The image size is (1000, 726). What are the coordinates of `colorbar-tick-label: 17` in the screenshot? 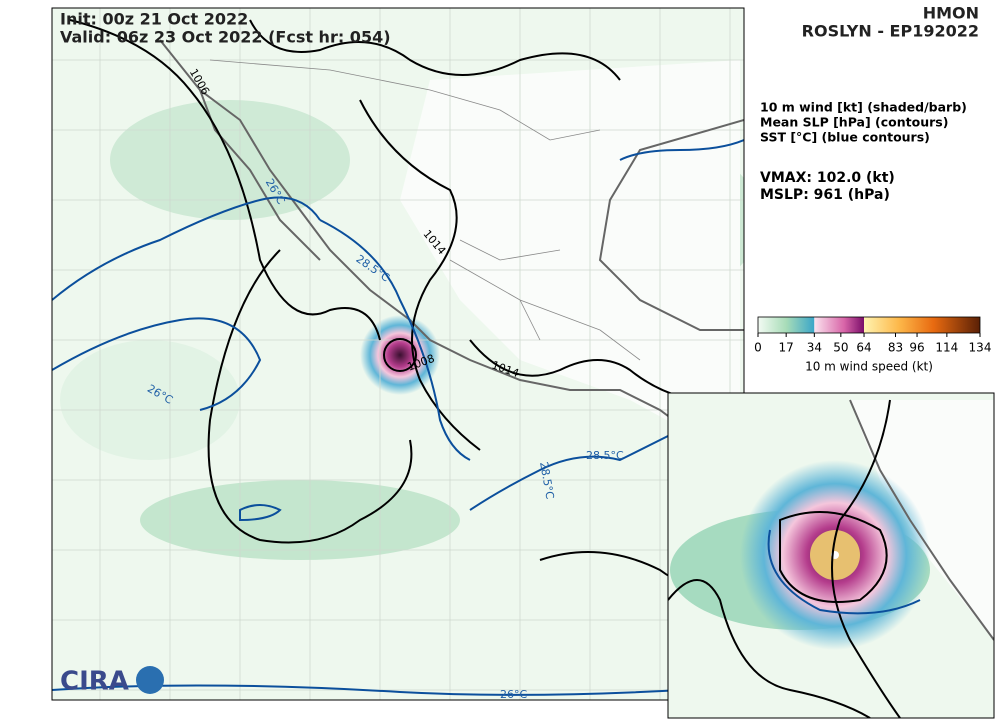 It's located at (786, 348).